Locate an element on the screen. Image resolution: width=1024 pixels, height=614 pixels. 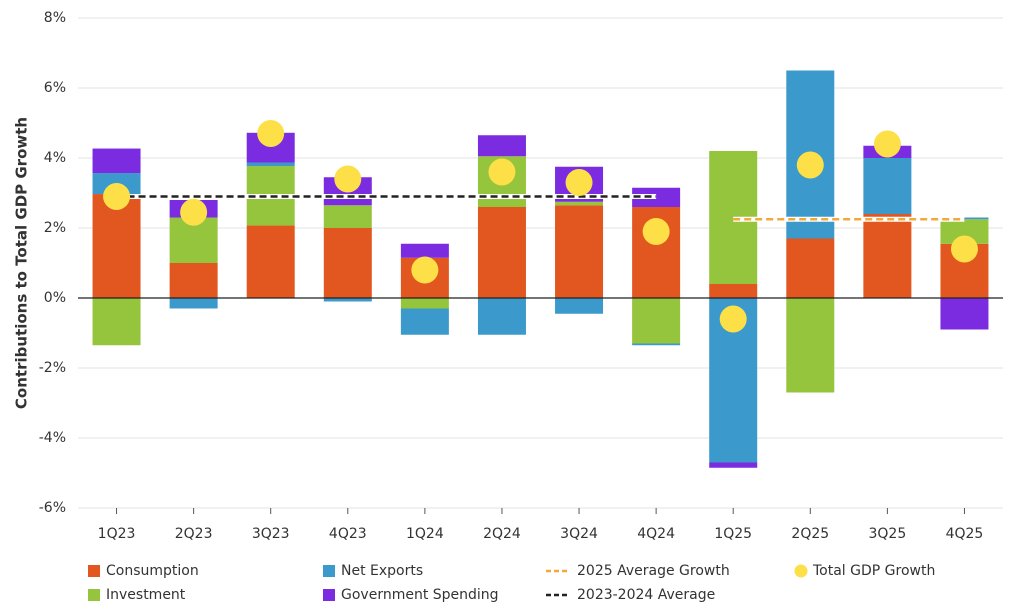
legend-label: Consumption is located at coordinates (152, 571).